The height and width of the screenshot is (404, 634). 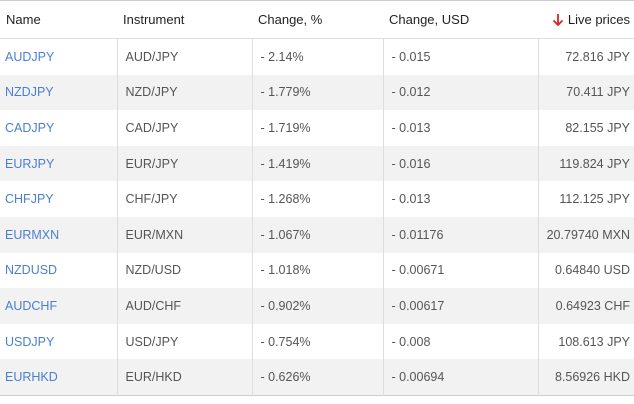 What do you see at coordinates (153, 270) in the screenshot?
I see `cell-text: NZD/USD` at bounding box center [153, 270].